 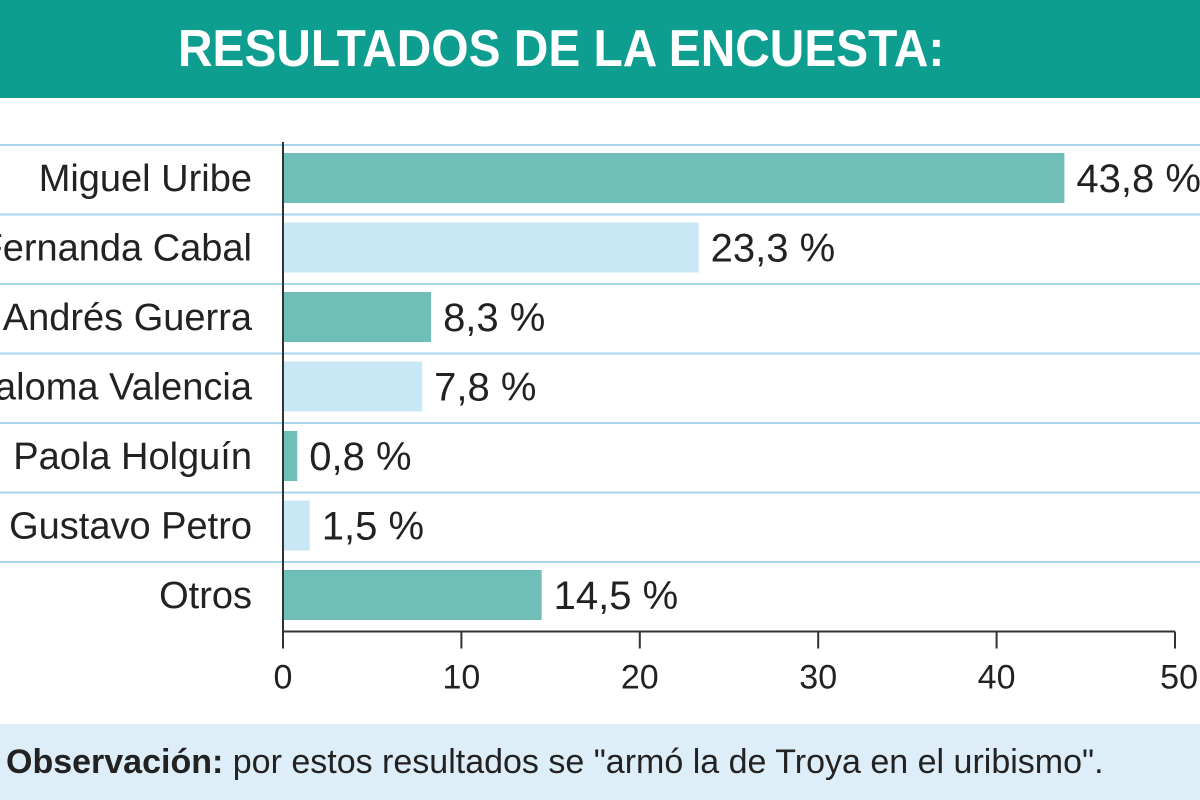 What do you see at coordinates (818, 678) in the screenshot?
I see `x-tick-label: 30` at bounding box center [818, 678].